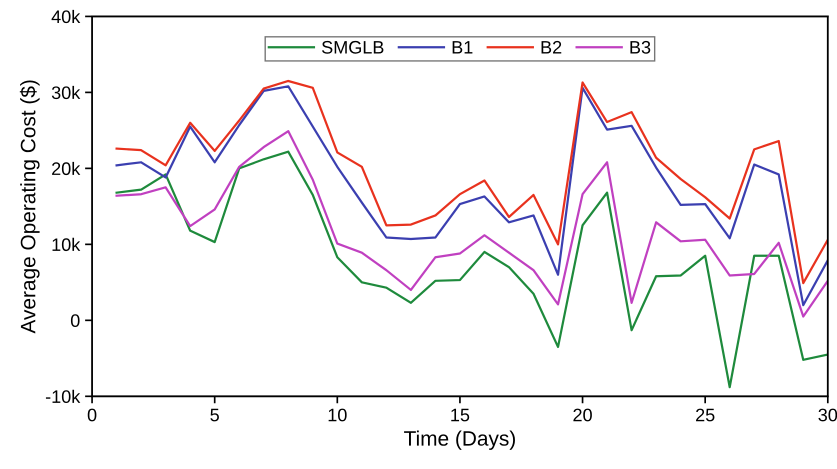 This screenshot has width=837, height=469. What do you see at coordinates (705, 415) in the screenshot?
I see `x-tick-label: 25` at bounding box center [705, 415].